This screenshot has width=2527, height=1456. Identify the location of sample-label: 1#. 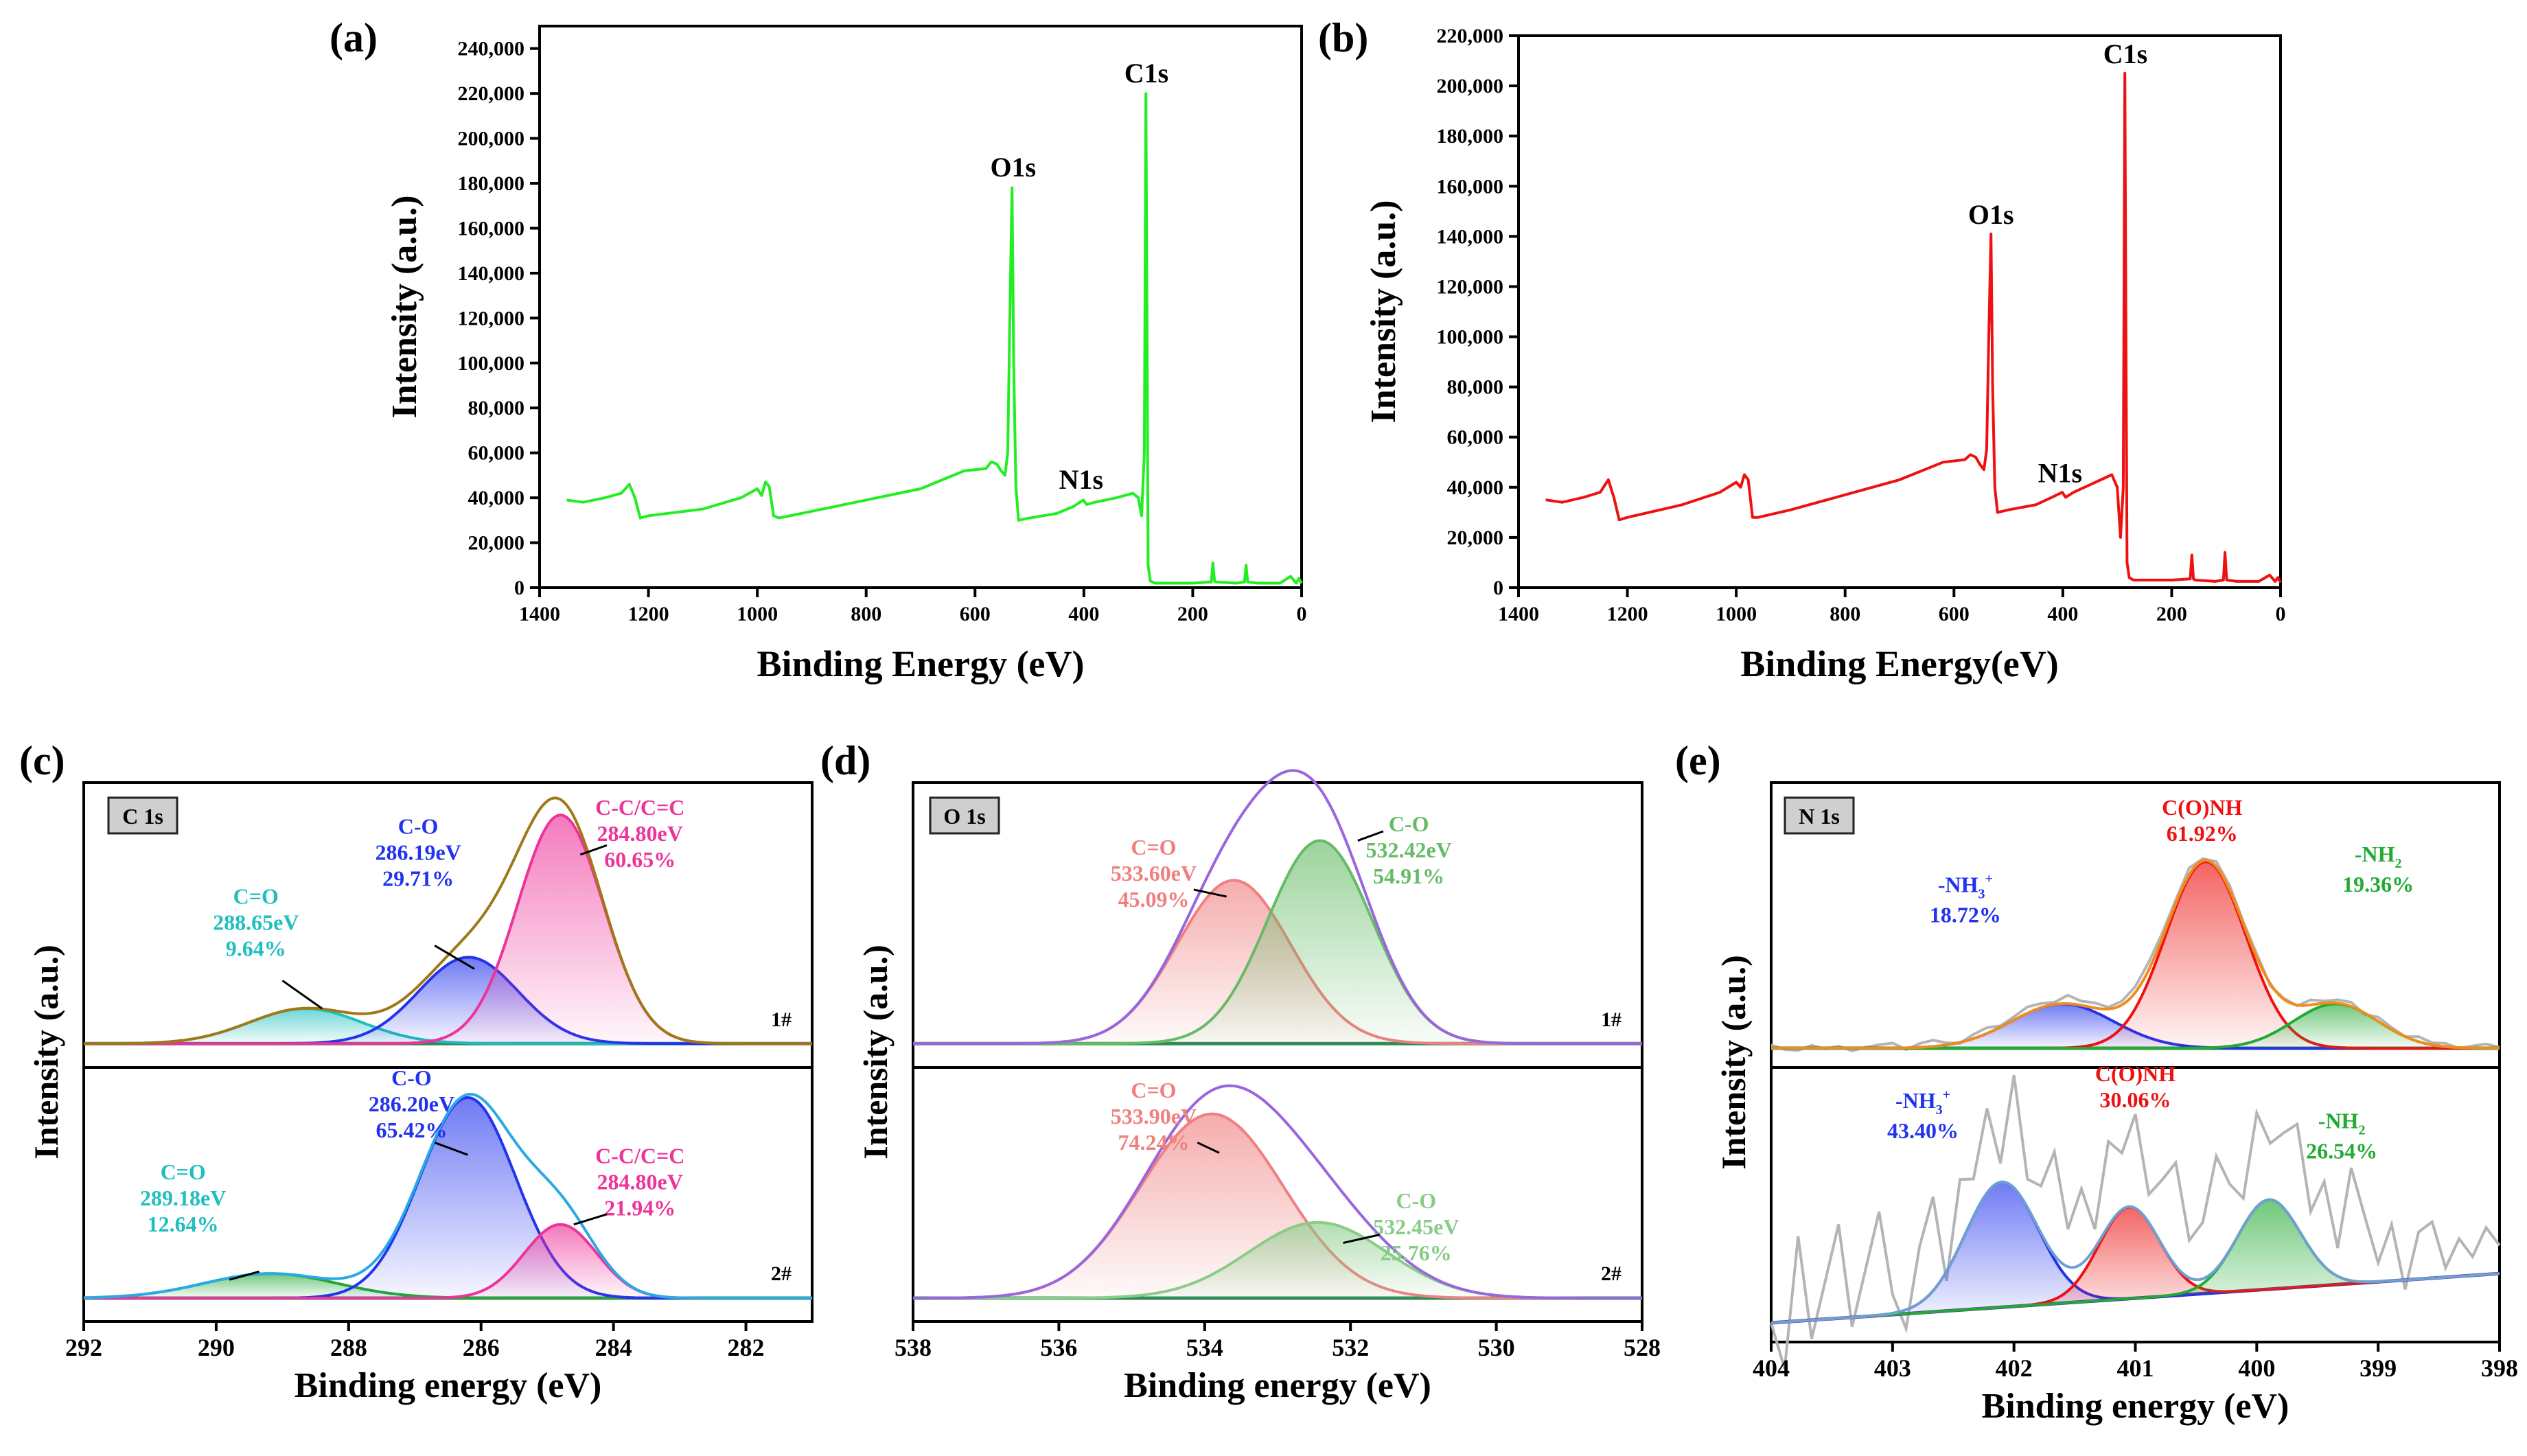
(781, 1019).